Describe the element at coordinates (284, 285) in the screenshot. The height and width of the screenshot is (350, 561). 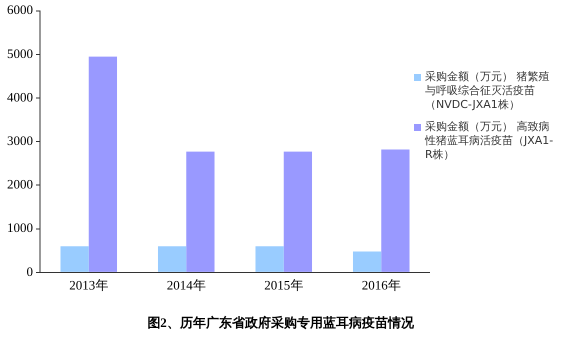
I see `x-tick-label: 2015年` at that location.